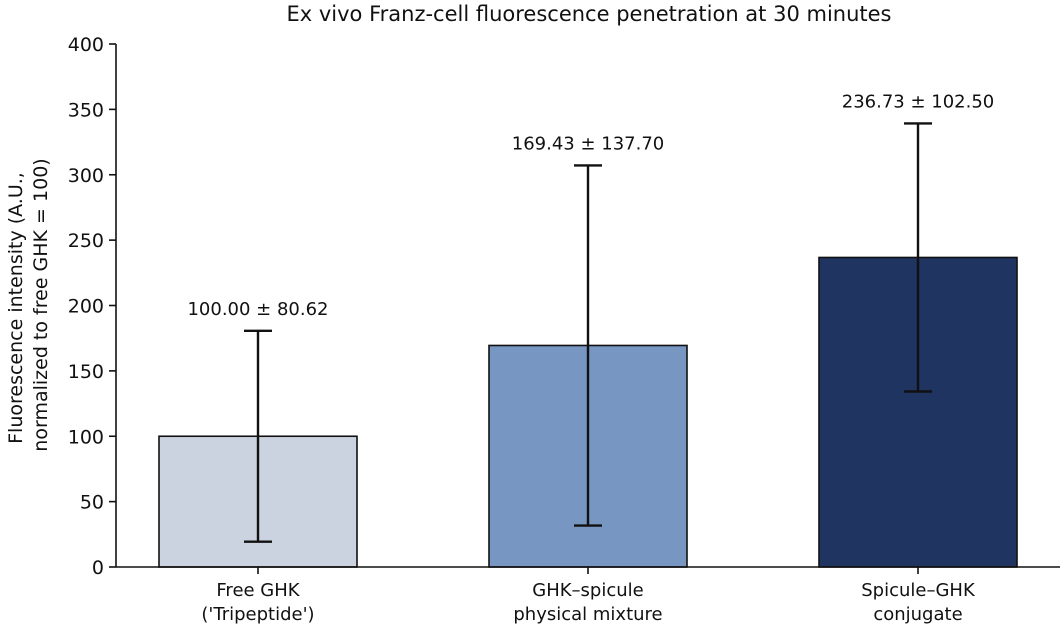  What do you see at coordinates (86, 307) in the screenshot?
I see `y-tick-label-200: 200` at bounding box center [86, 307].